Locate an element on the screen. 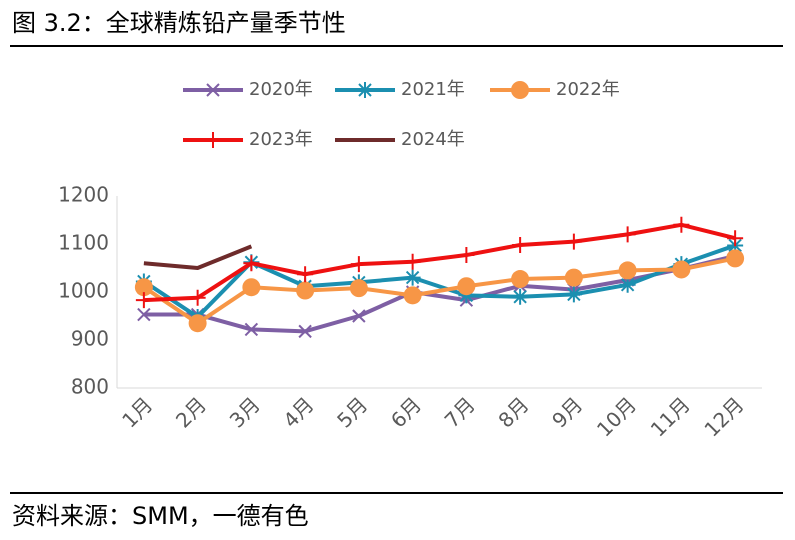 The image size is (795, 540). x-tick-label: 2月 is located at coordinates (191, 412).